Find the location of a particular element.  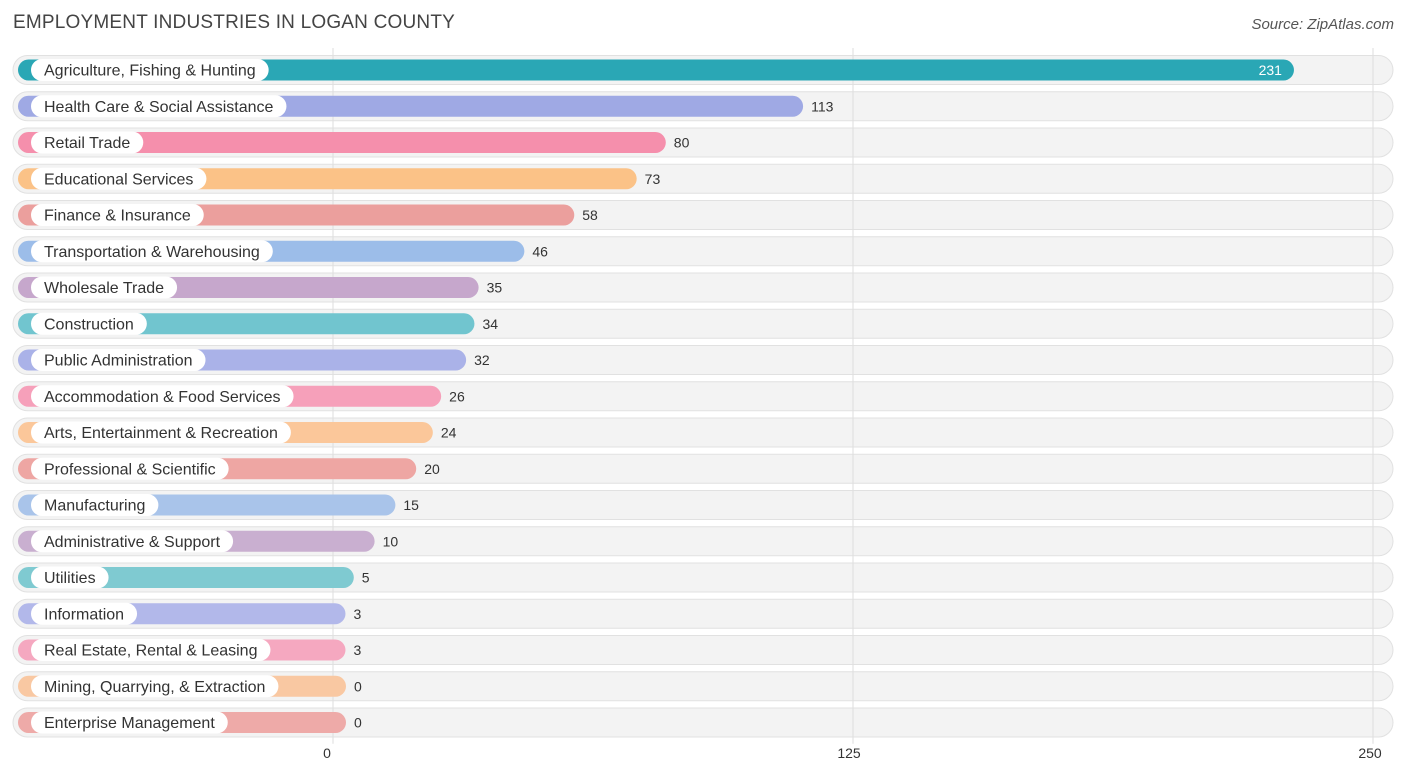

bar-label: Information is located at coordinates (84, 614).